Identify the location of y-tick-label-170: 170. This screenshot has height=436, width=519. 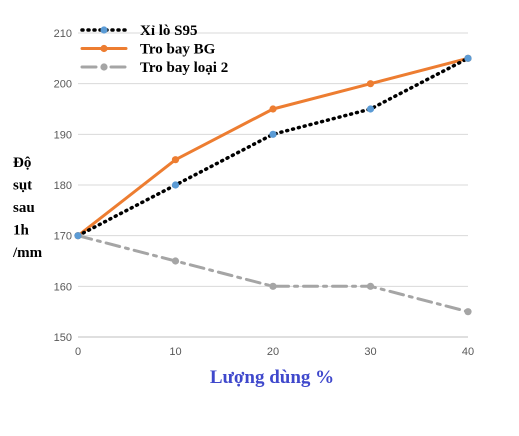
(63, 237).